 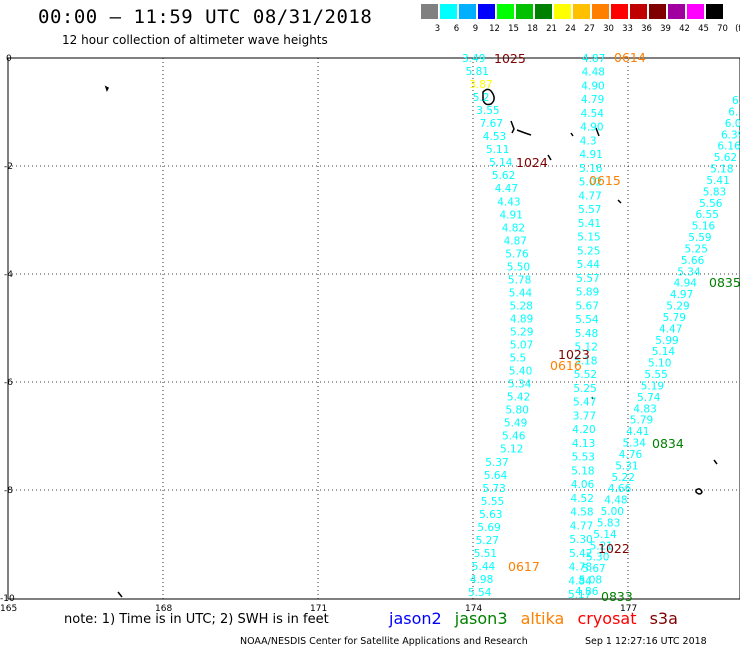 What do you see at coordinates (574, 354) in the screenshot?
I see `track-time-label: 1023` at bounding box center [574, 354].